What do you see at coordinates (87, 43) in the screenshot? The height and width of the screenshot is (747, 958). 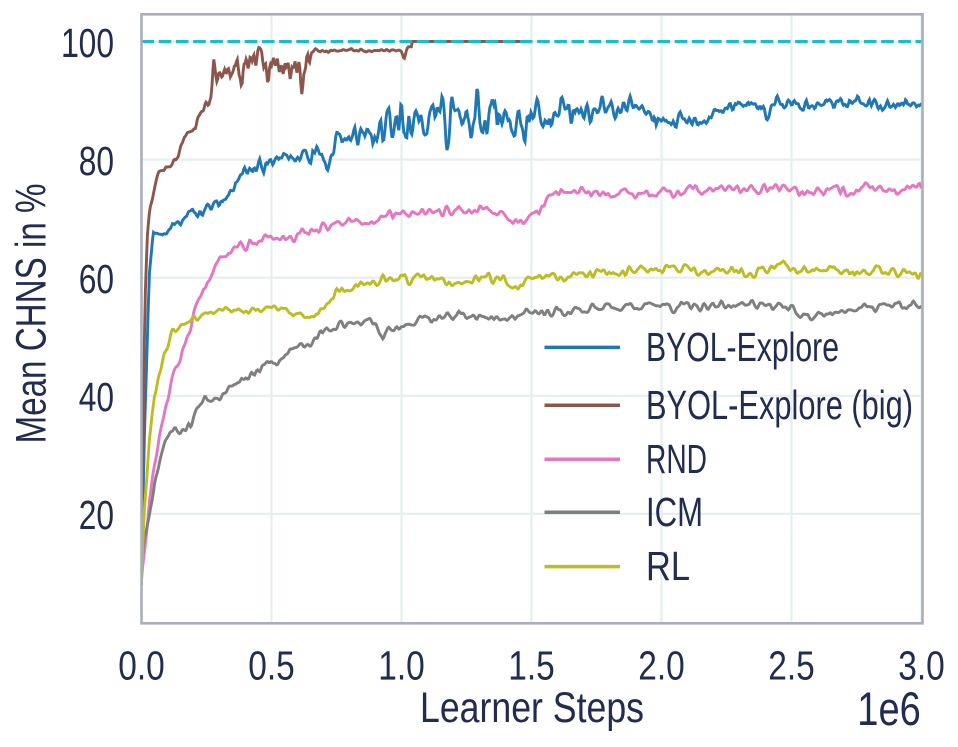 I see `svg-text: 100` at bounding box center [87, 43].